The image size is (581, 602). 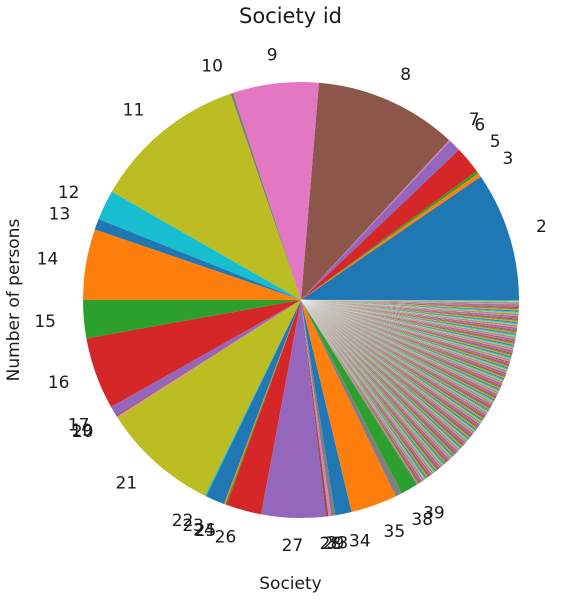 I want to click on slice-label-33: 33, so click(x=338, y=543).